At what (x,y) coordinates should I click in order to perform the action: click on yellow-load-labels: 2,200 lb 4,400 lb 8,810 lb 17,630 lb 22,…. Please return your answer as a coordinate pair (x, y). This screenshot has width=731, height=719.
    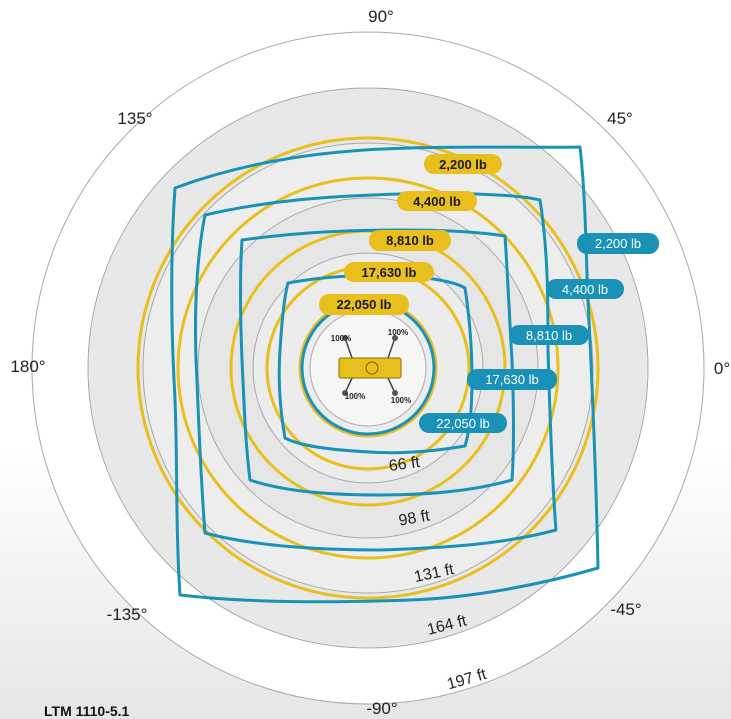
    Looking at the image, I should click on (410, 234).